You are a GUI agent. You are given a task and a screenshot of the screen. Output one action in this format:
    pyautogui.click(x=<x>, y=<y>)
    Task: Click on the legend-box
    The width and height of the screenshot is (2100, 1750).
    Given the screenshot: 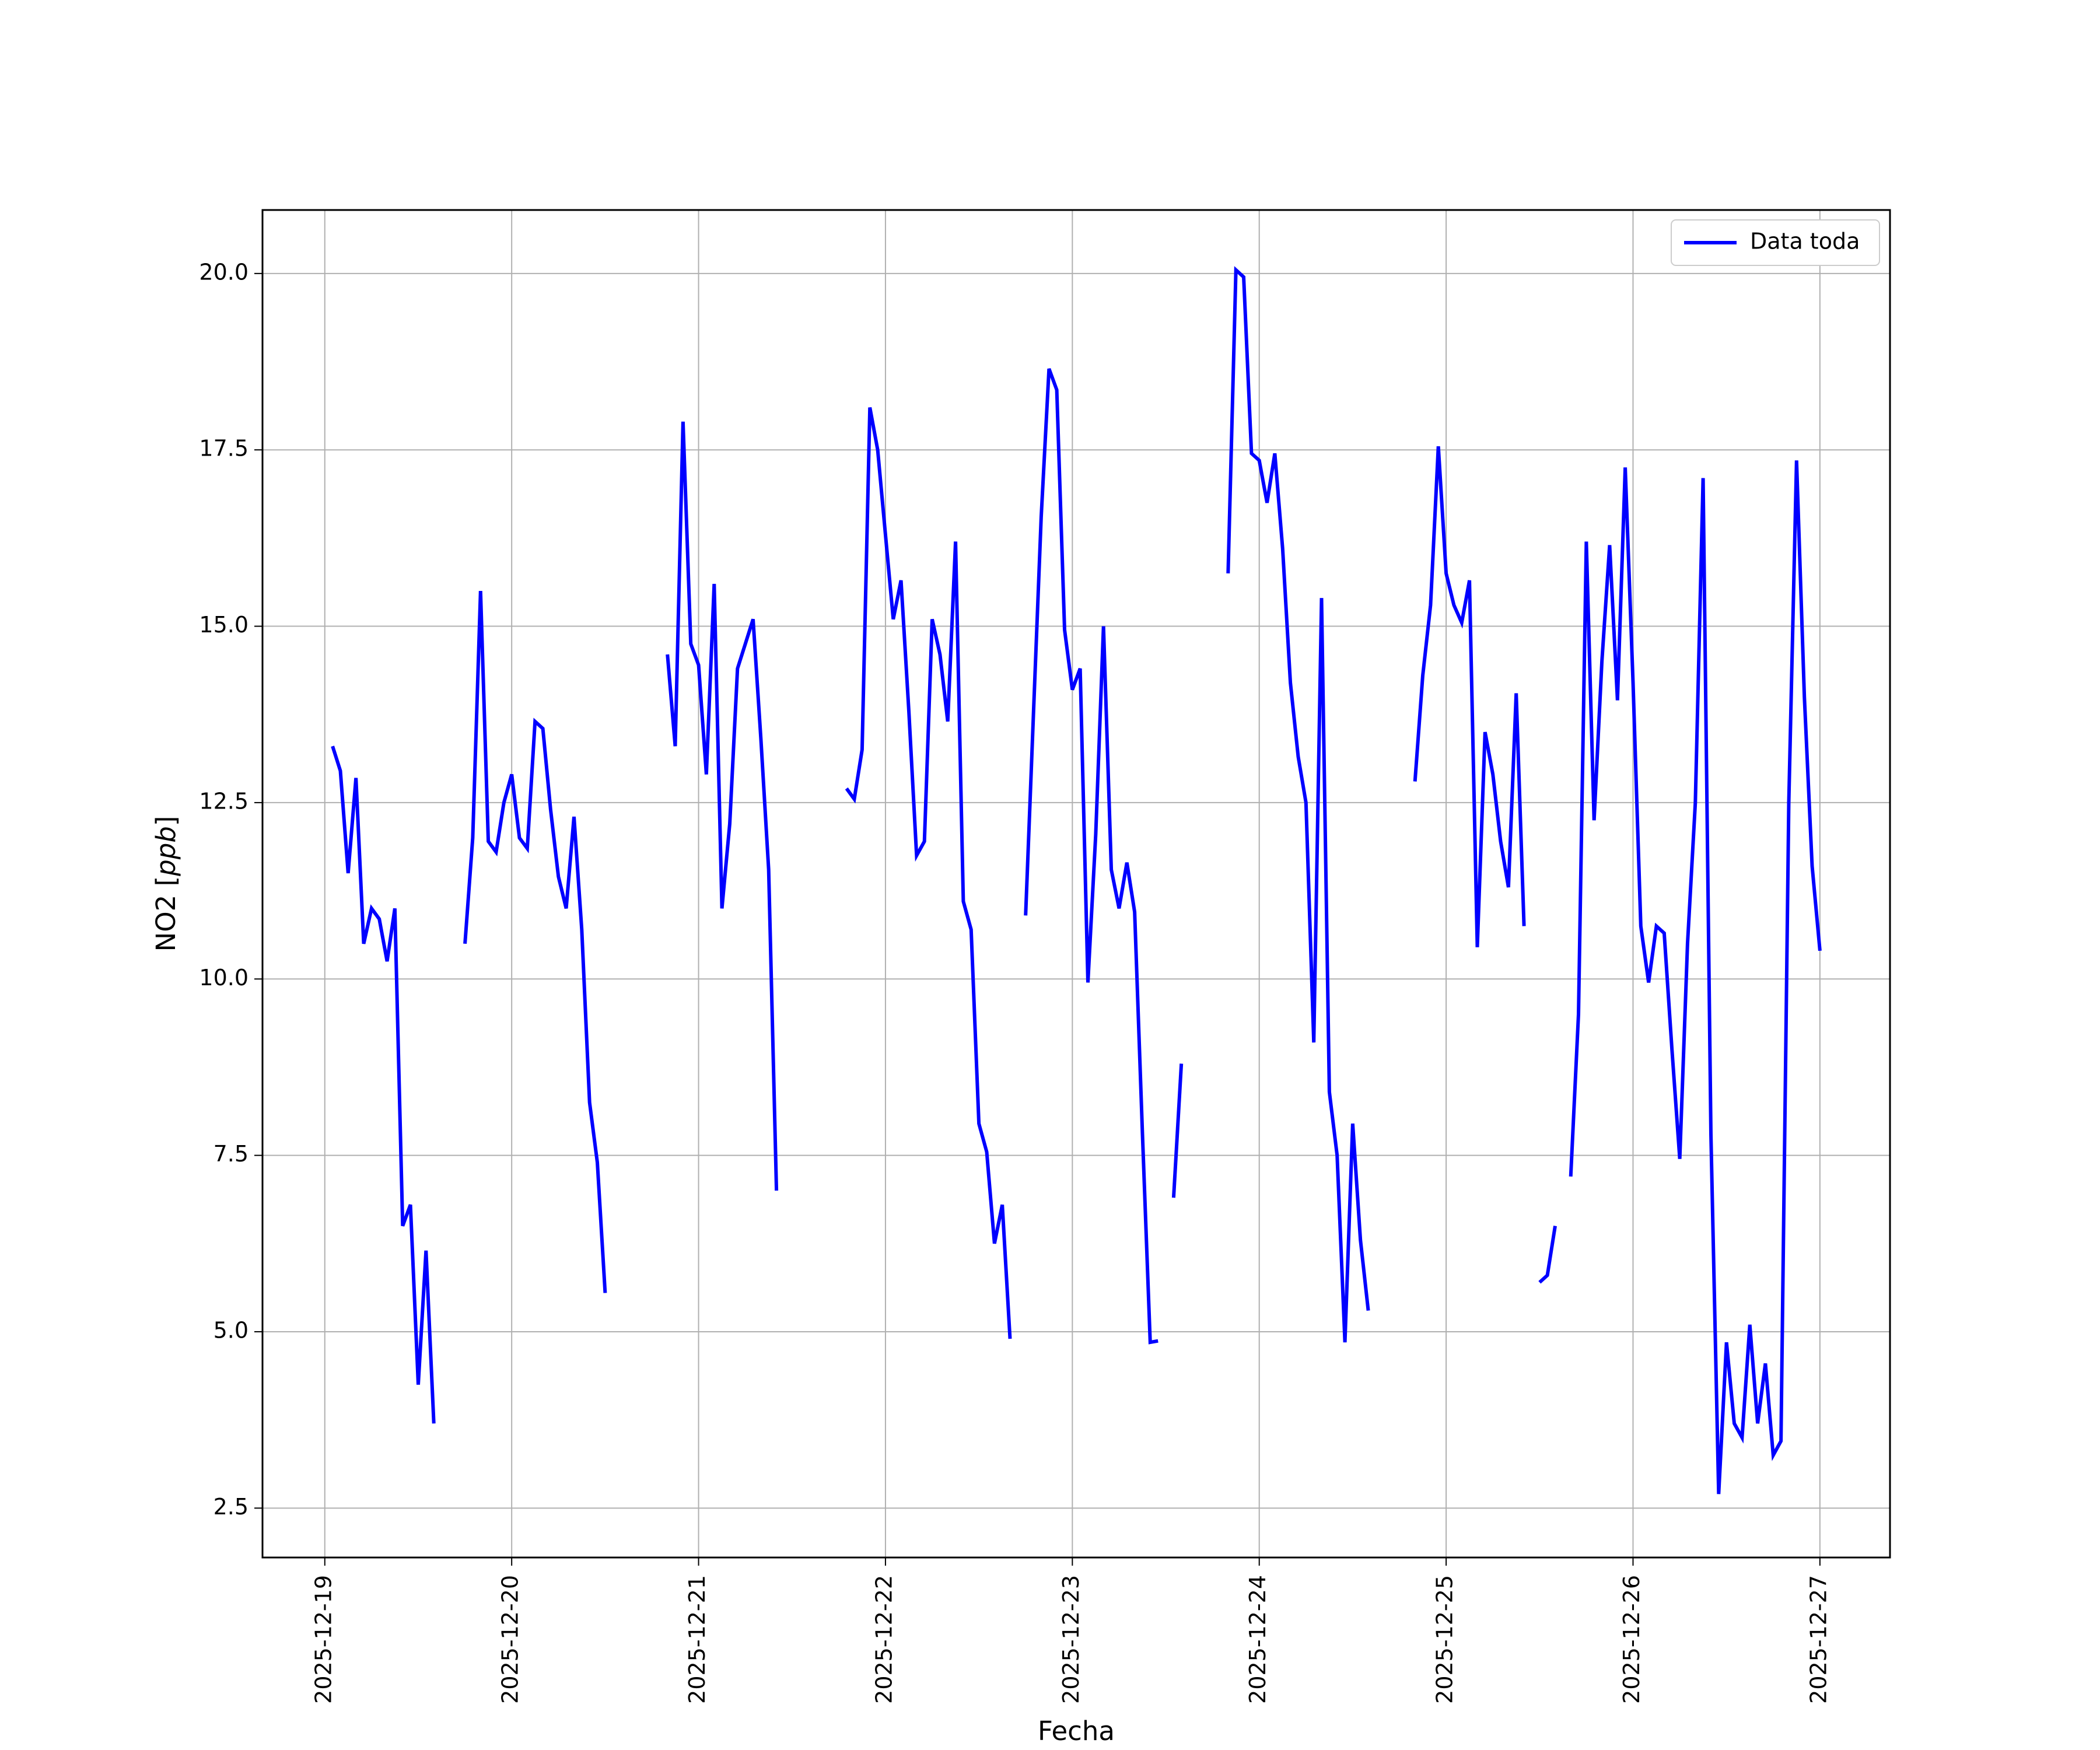 What is the action you would take?
    pyautogui.click(x=1775, y=242)
    